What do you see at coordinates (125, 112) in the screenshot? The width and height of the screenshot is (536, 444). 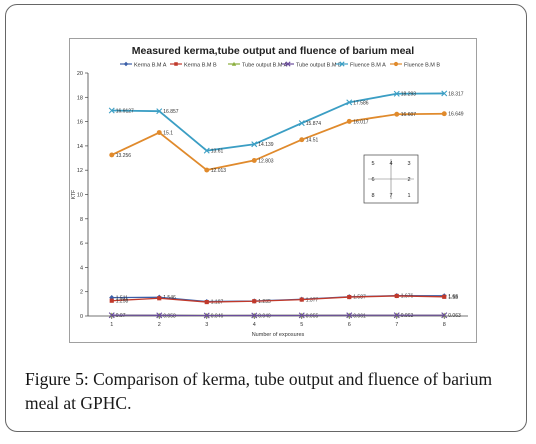 I see `data-label-4-0: 16.9127` at bounding box center [125, 112].